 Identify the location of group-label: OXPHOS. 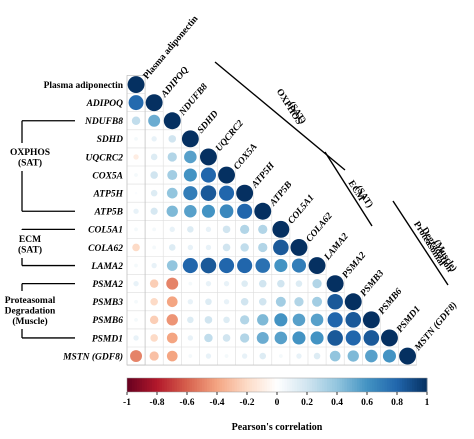
(30, 153).